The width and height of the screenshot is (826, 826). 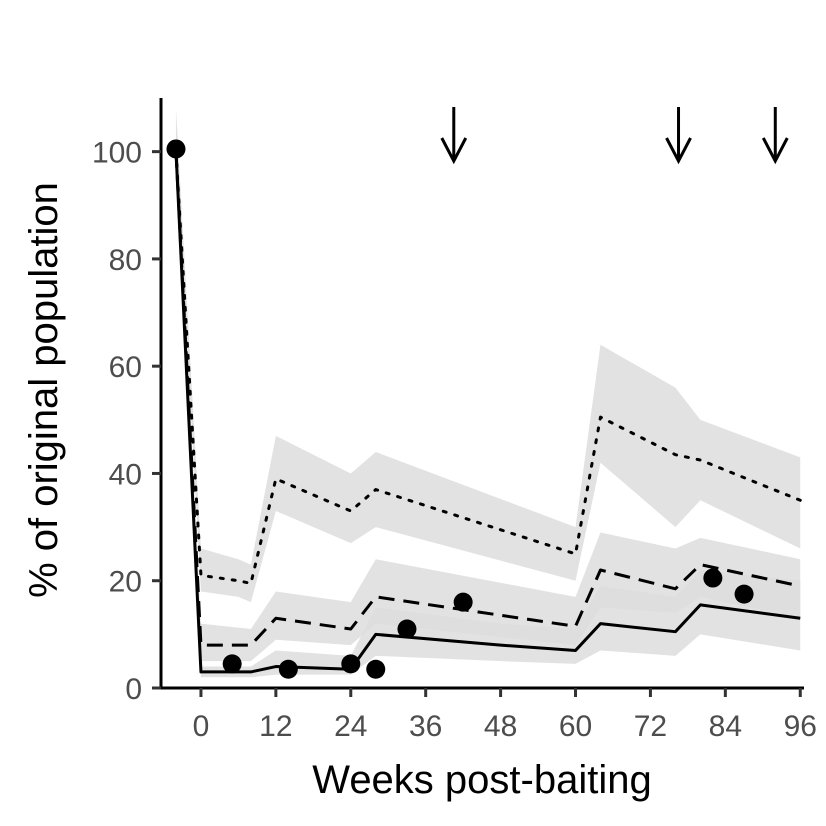 I want to click on y-tick-label: 40, so click(x=125, y=474).